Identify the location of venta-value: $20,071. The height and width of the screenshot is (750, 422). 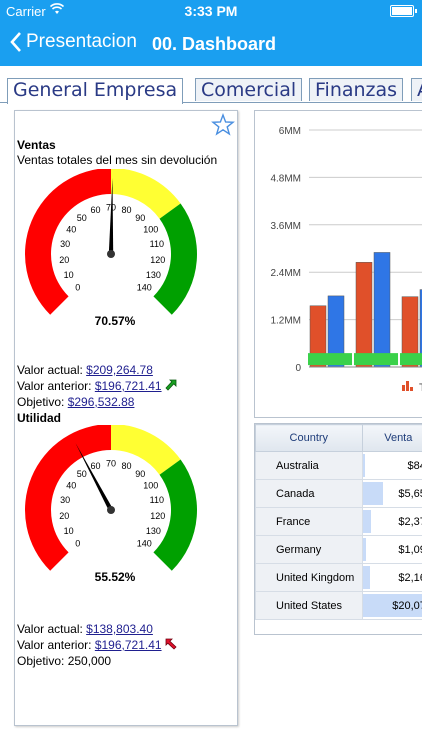
(407, 605).